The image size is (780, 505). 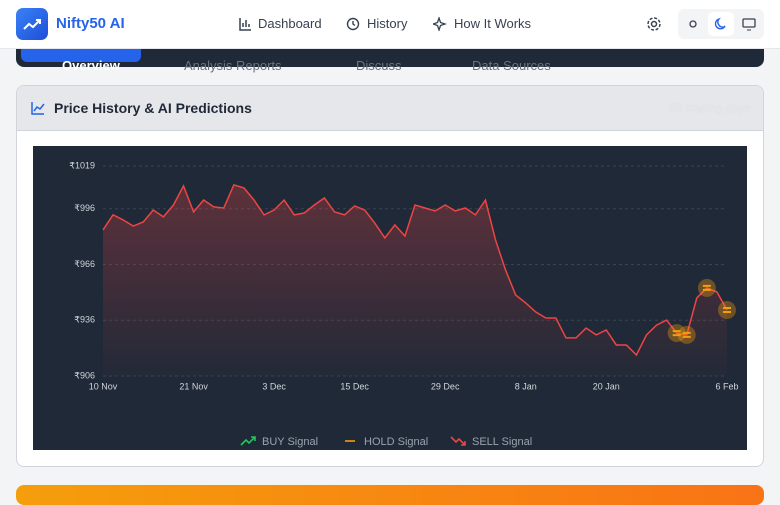 What do you see at coordinates (511, 65) in the screenshot?
I see `tab: Data Sources` at bounding box center [511, 65].